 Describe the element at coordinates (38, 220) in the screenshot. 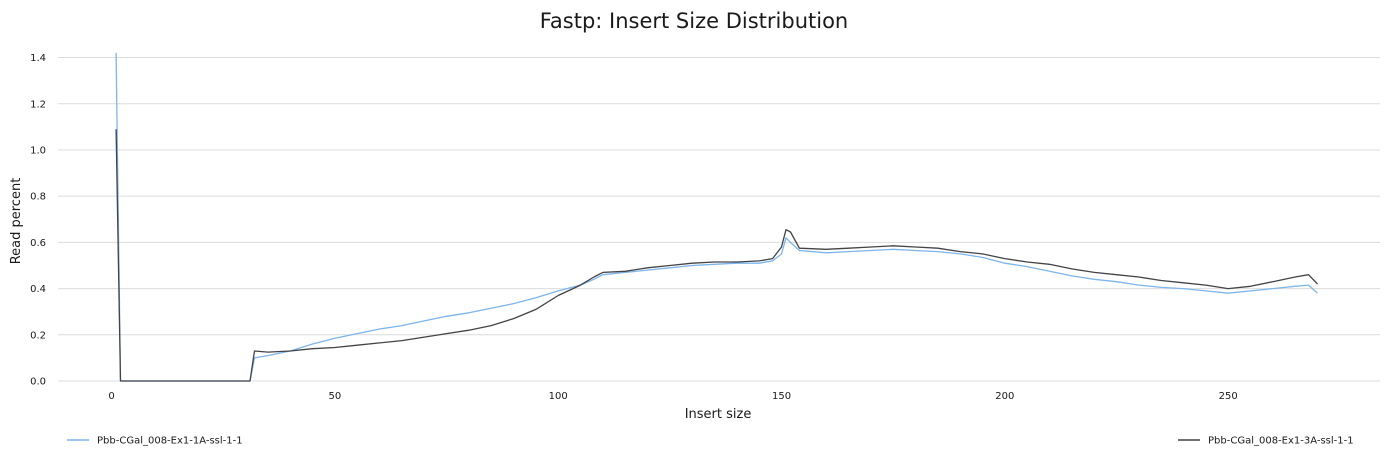

I see `y-axis-ticks: 0.0 0.2 0.4 0.6 0.8 1.0 1.2 1.4` at that location.